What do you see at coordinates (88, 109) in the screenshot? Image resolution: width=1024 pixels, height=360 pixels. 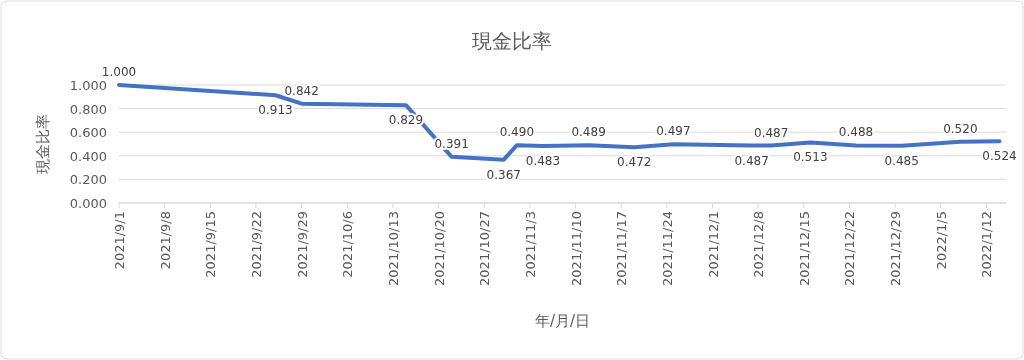 I see `y-tick-label: 0.800` at bounding box center [88, 109].